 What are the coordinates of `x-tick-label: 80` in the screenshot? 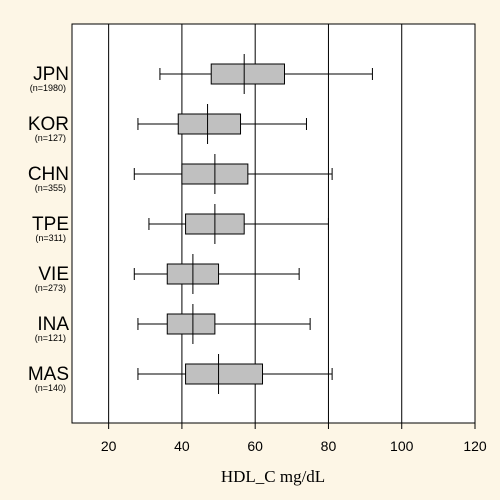 It's located at (329, 446).